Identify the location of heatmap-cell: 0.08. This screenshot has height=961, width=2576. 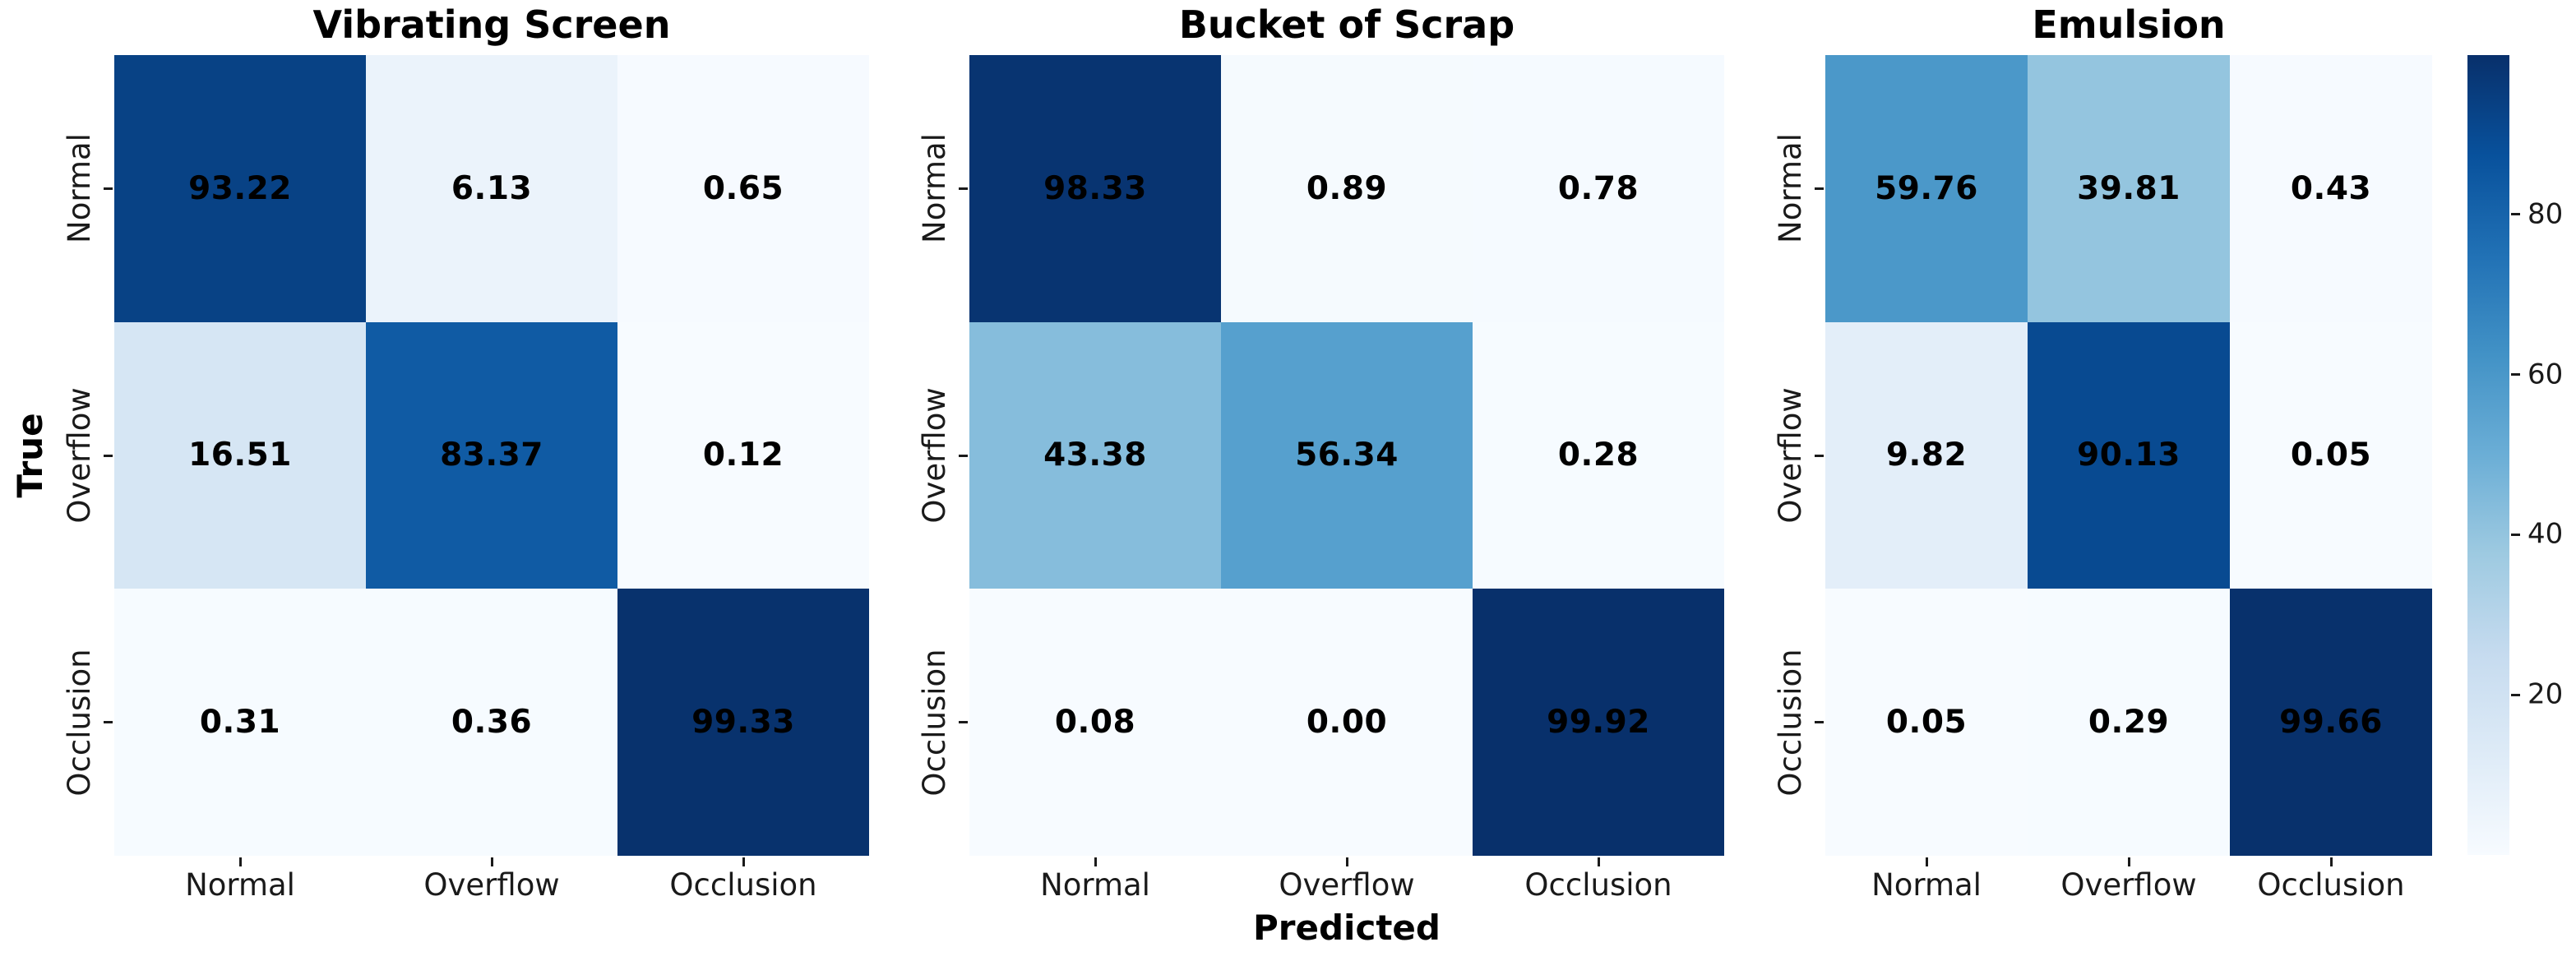
(1095, 722).